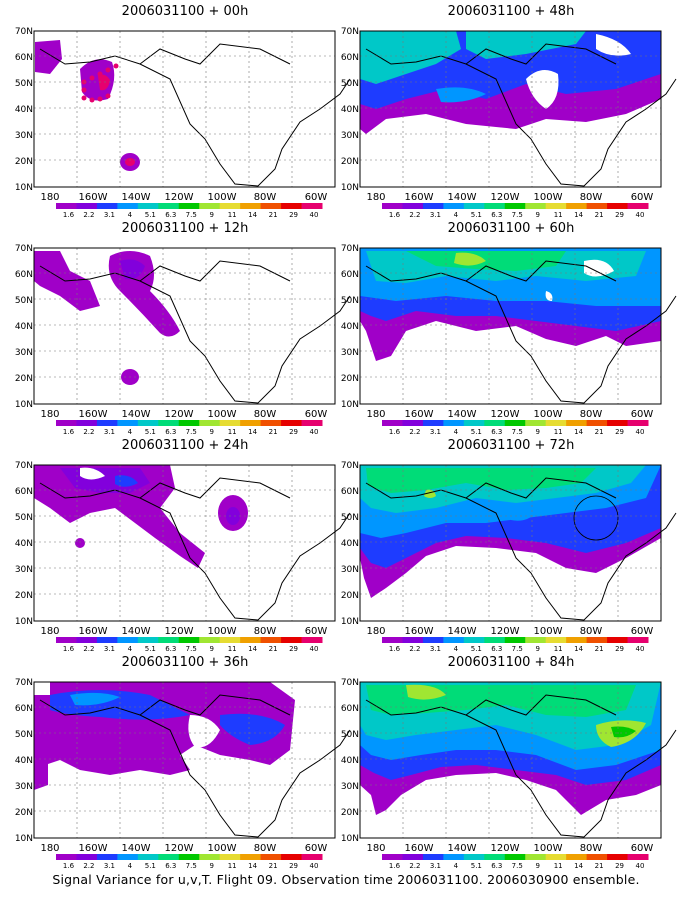  What do you see at coordinates (509, 765) in the screenshot?
I see `panel-84h: 2006031100 + 84h 180 160` at bounding box center [509, 765].